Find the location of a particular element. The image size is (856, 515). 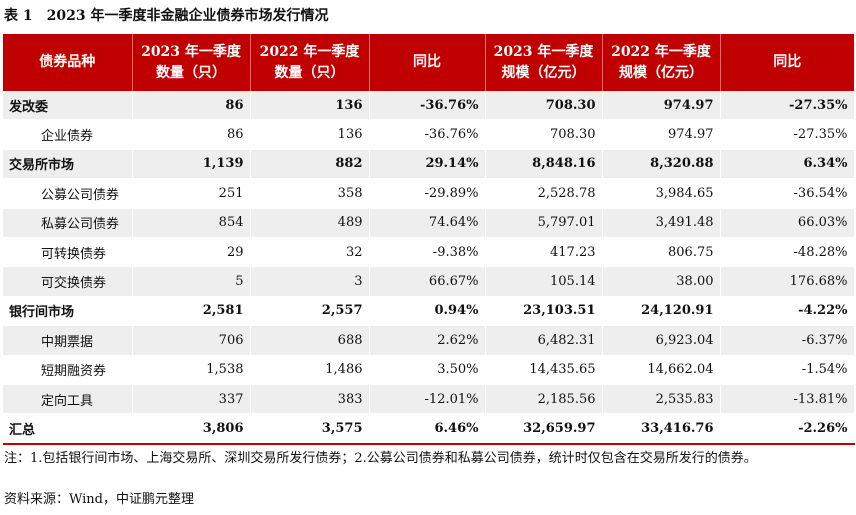

column-header-line1: 2022 年一季度 is located at coordinates (309, 51).